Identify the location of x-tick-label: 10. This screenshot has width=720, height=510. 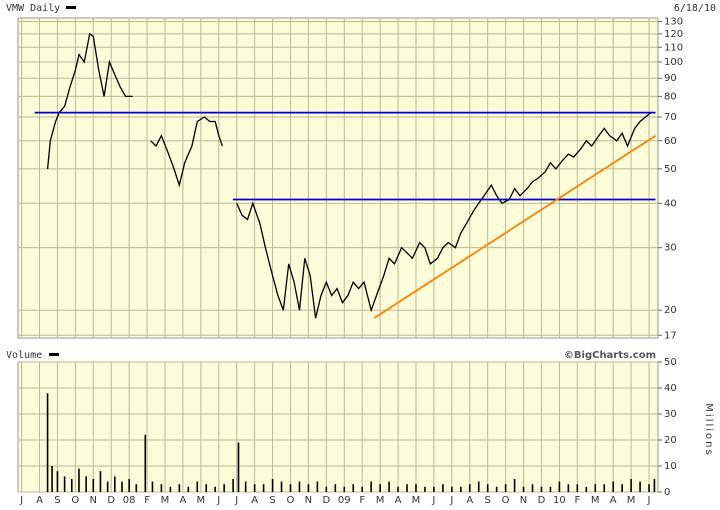
(559, 500).